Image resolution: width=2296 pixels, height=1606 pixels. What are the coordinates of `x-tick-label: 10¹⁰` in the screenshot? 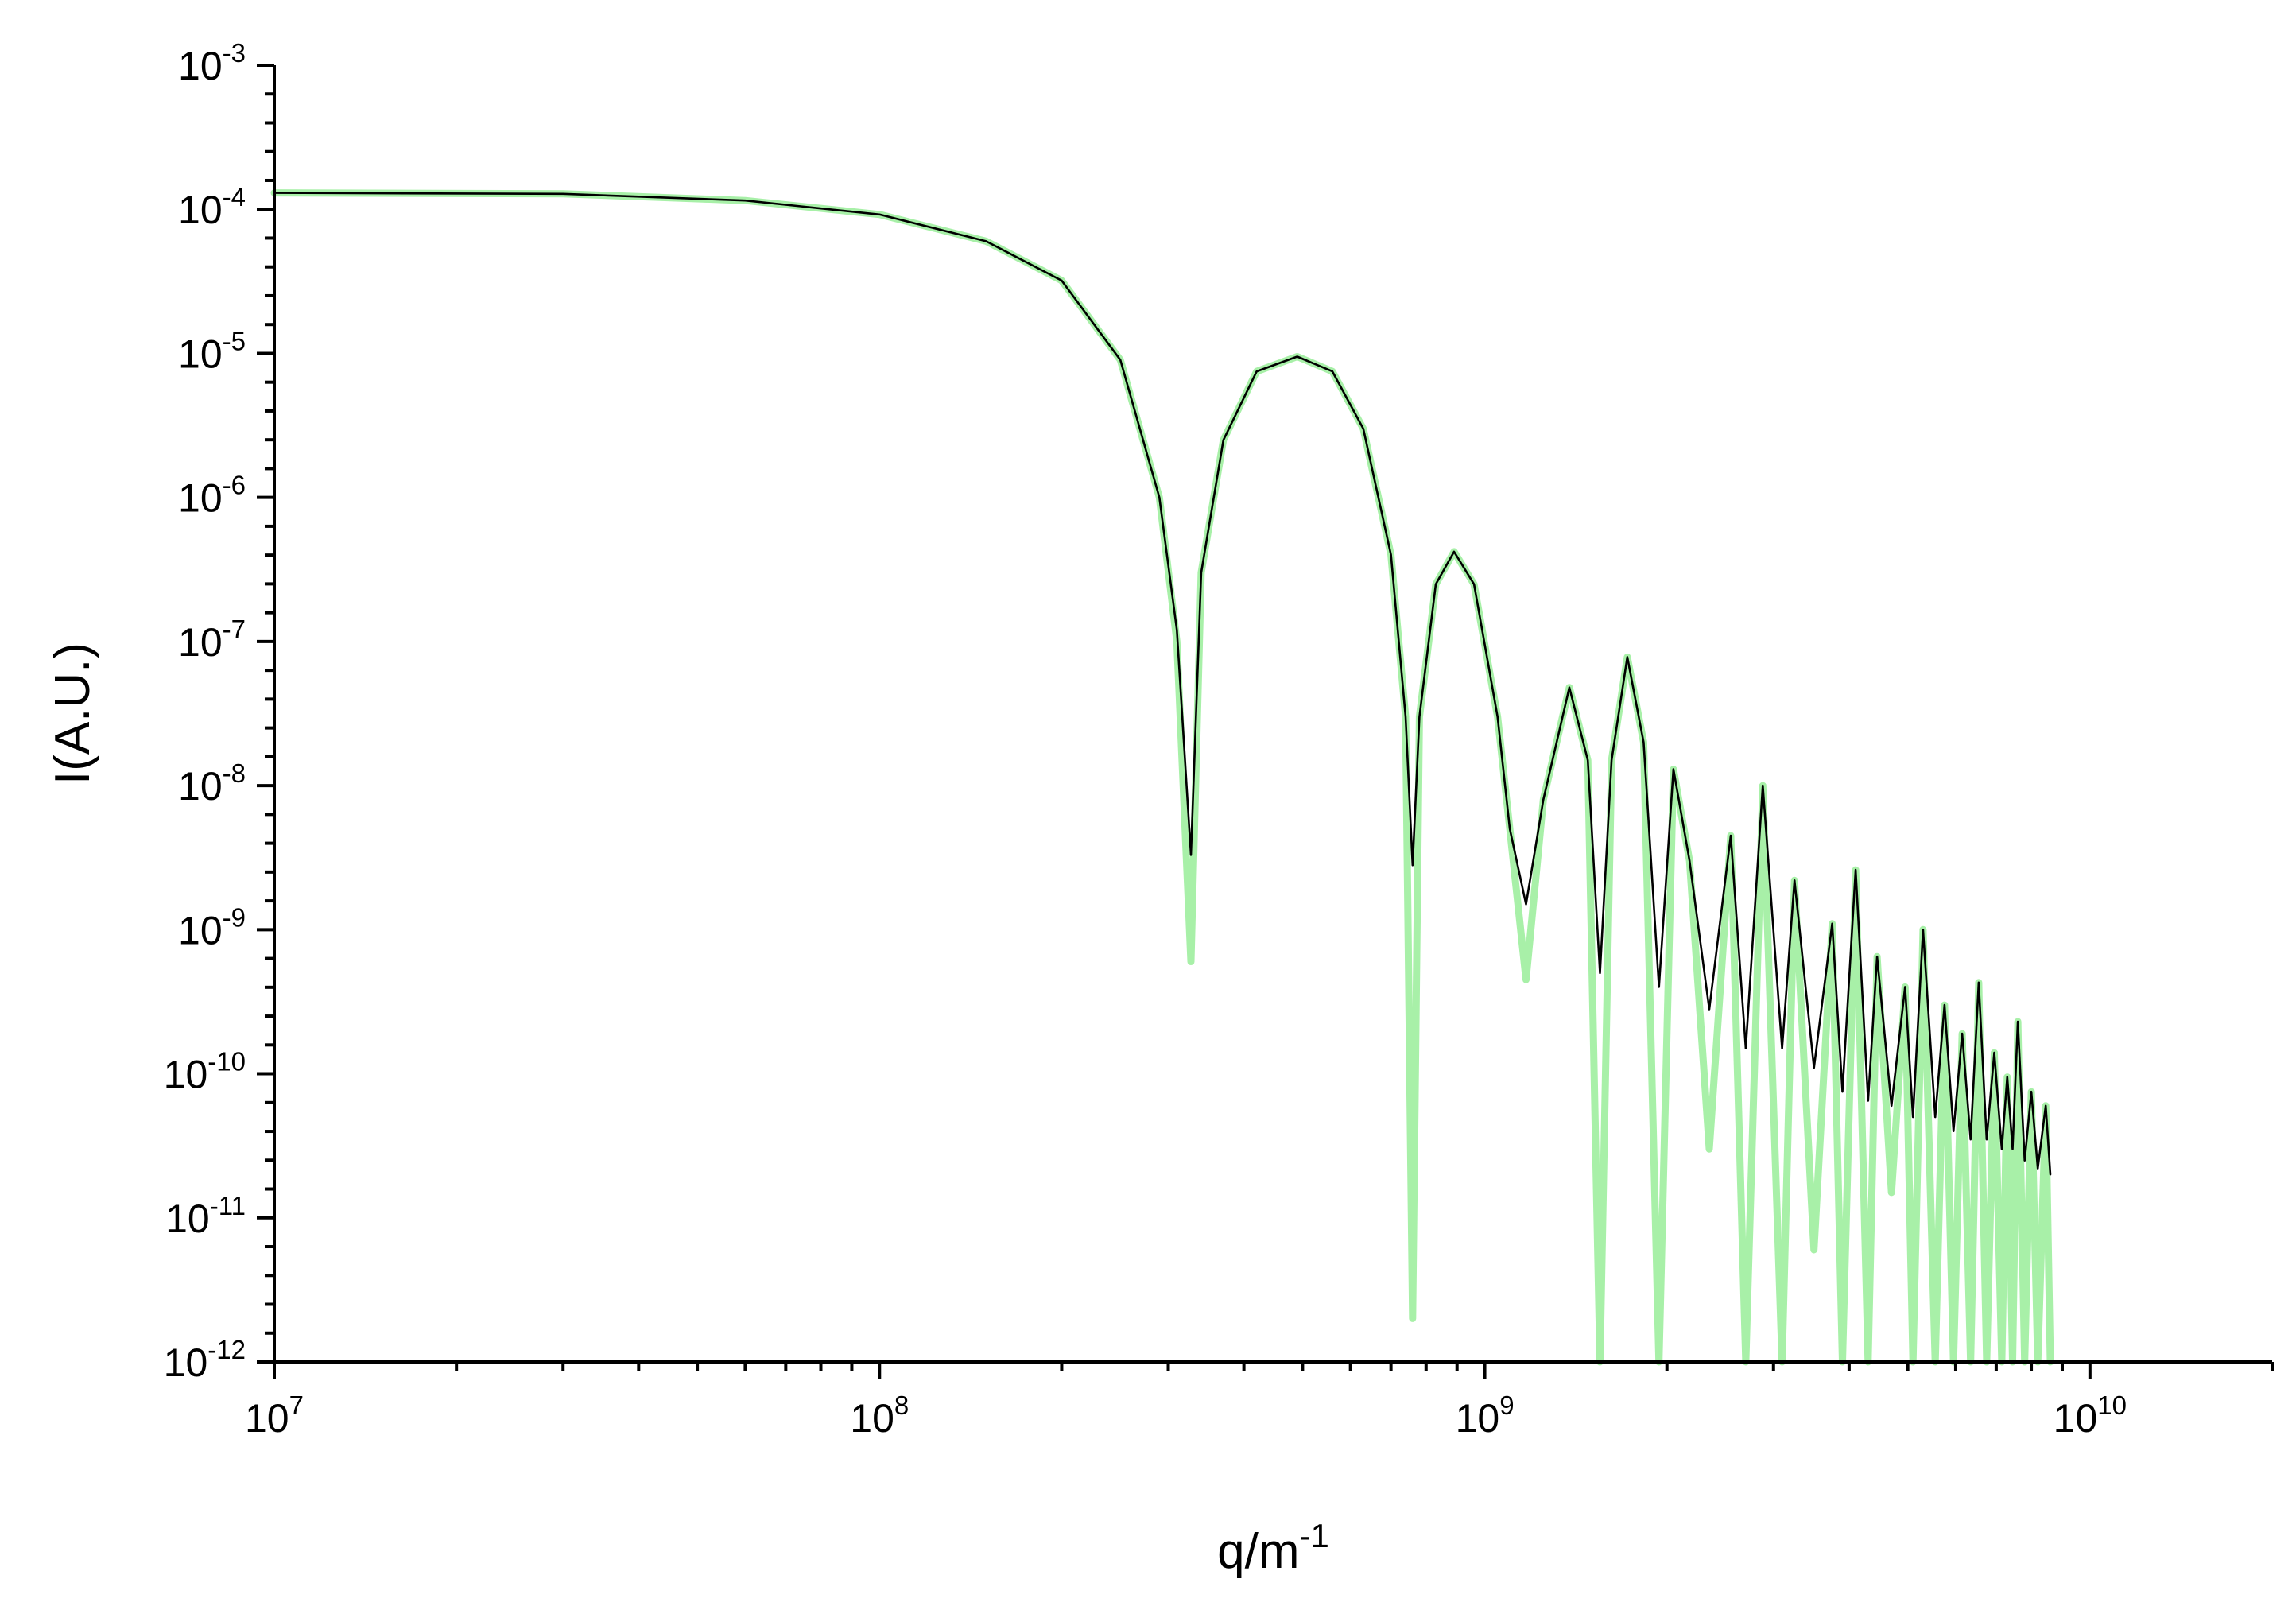 It's located at (2090, 1416).